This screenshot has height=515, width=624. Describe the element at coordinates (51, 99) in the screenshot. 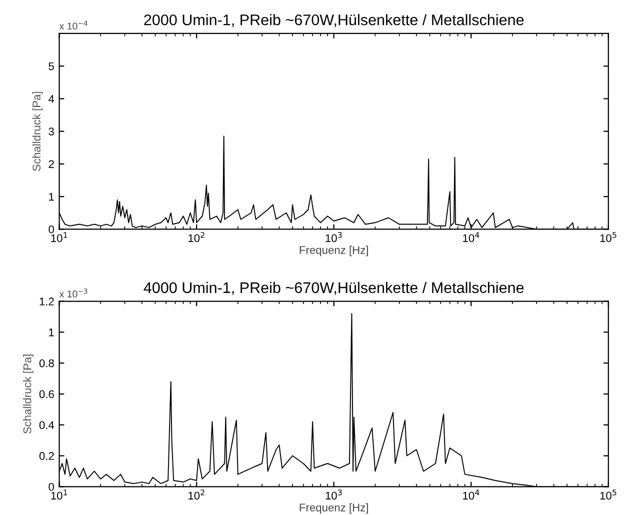

I see `y-tick-label: 4` at that location.